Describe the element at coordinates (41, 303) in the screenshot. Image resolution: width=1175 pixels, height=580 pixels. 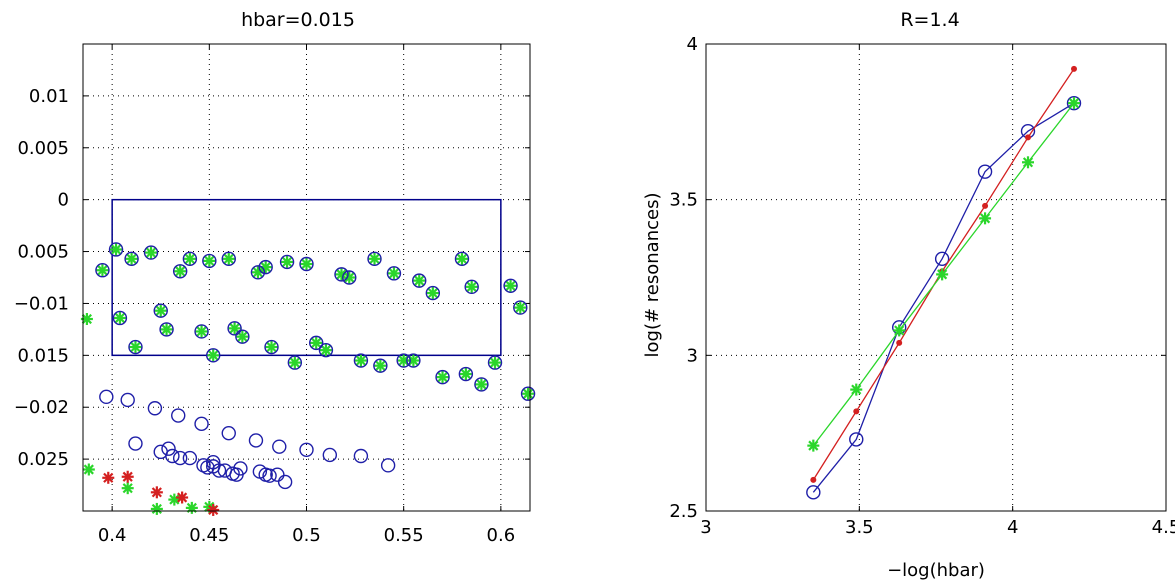
I see `left-y-tick-label: −0.01` at that location.